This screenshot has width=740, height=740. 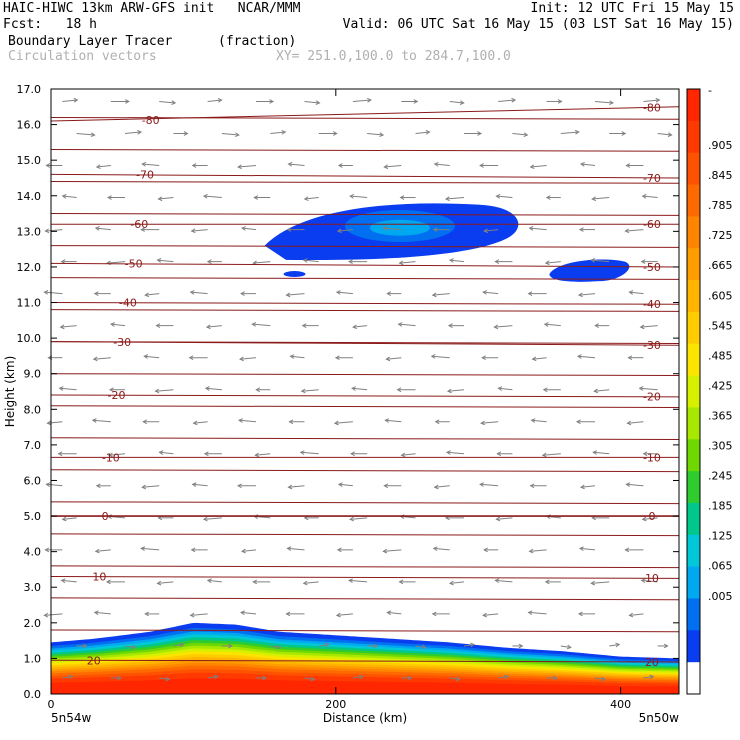 What do you see at coordinates (29, 231) in the screenshot?
I see `y-tick-label: 13.0` at bounding box center [29, 231].